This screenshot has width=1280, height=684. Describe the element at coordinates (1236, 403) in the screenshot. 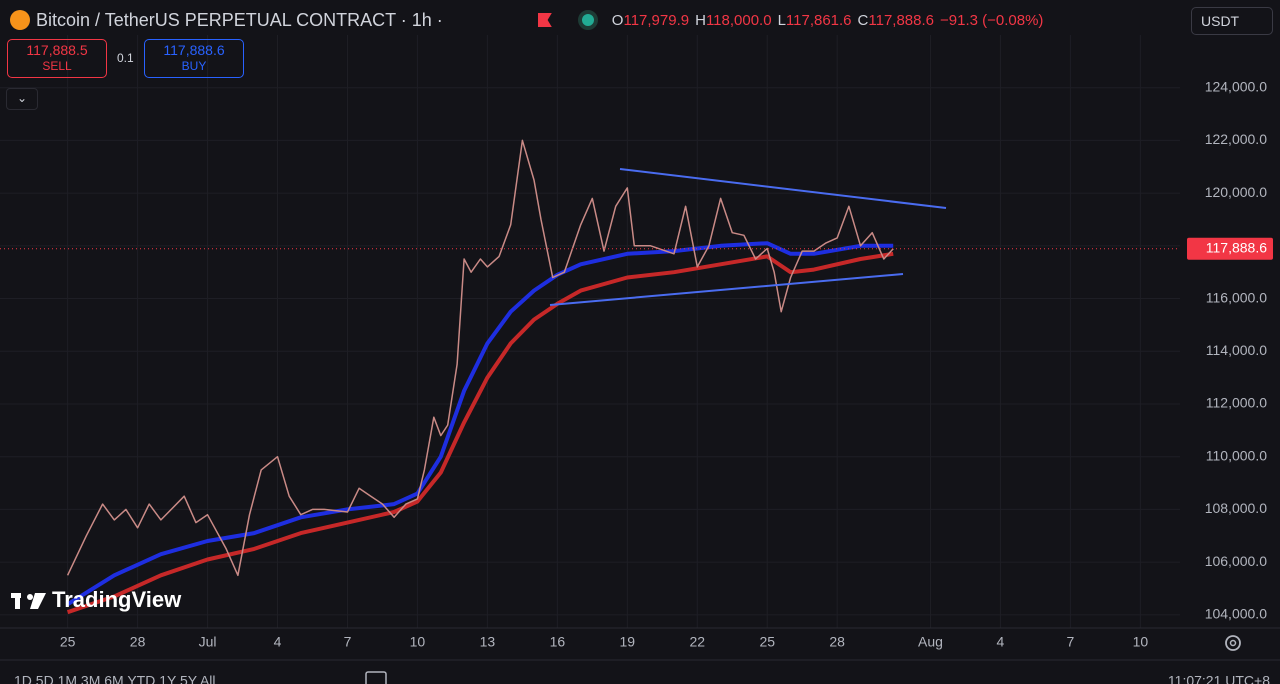

I see `y-tick-label: 112,000.0` at that location.